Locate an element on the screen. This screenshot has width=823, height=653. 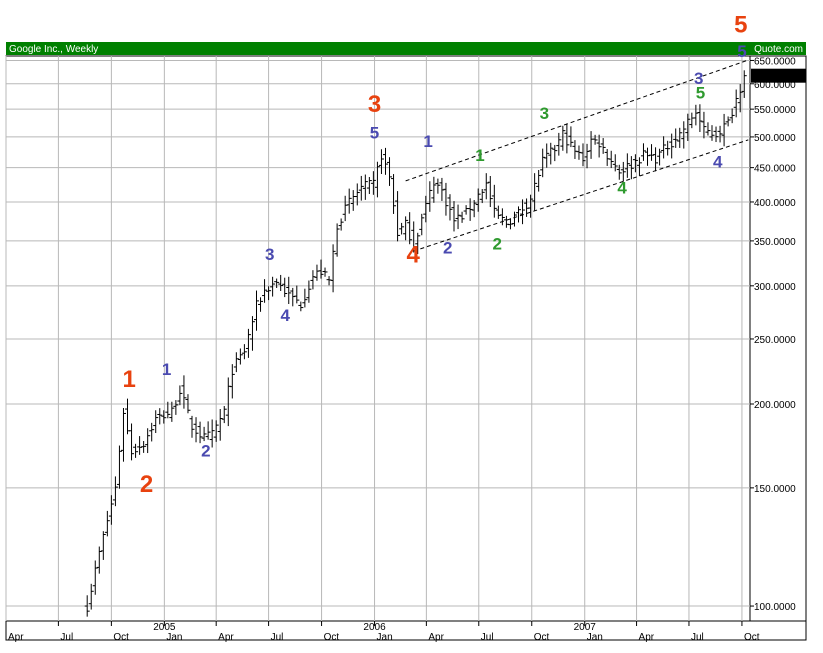
trend-channel is located at coordinates (577, 155).